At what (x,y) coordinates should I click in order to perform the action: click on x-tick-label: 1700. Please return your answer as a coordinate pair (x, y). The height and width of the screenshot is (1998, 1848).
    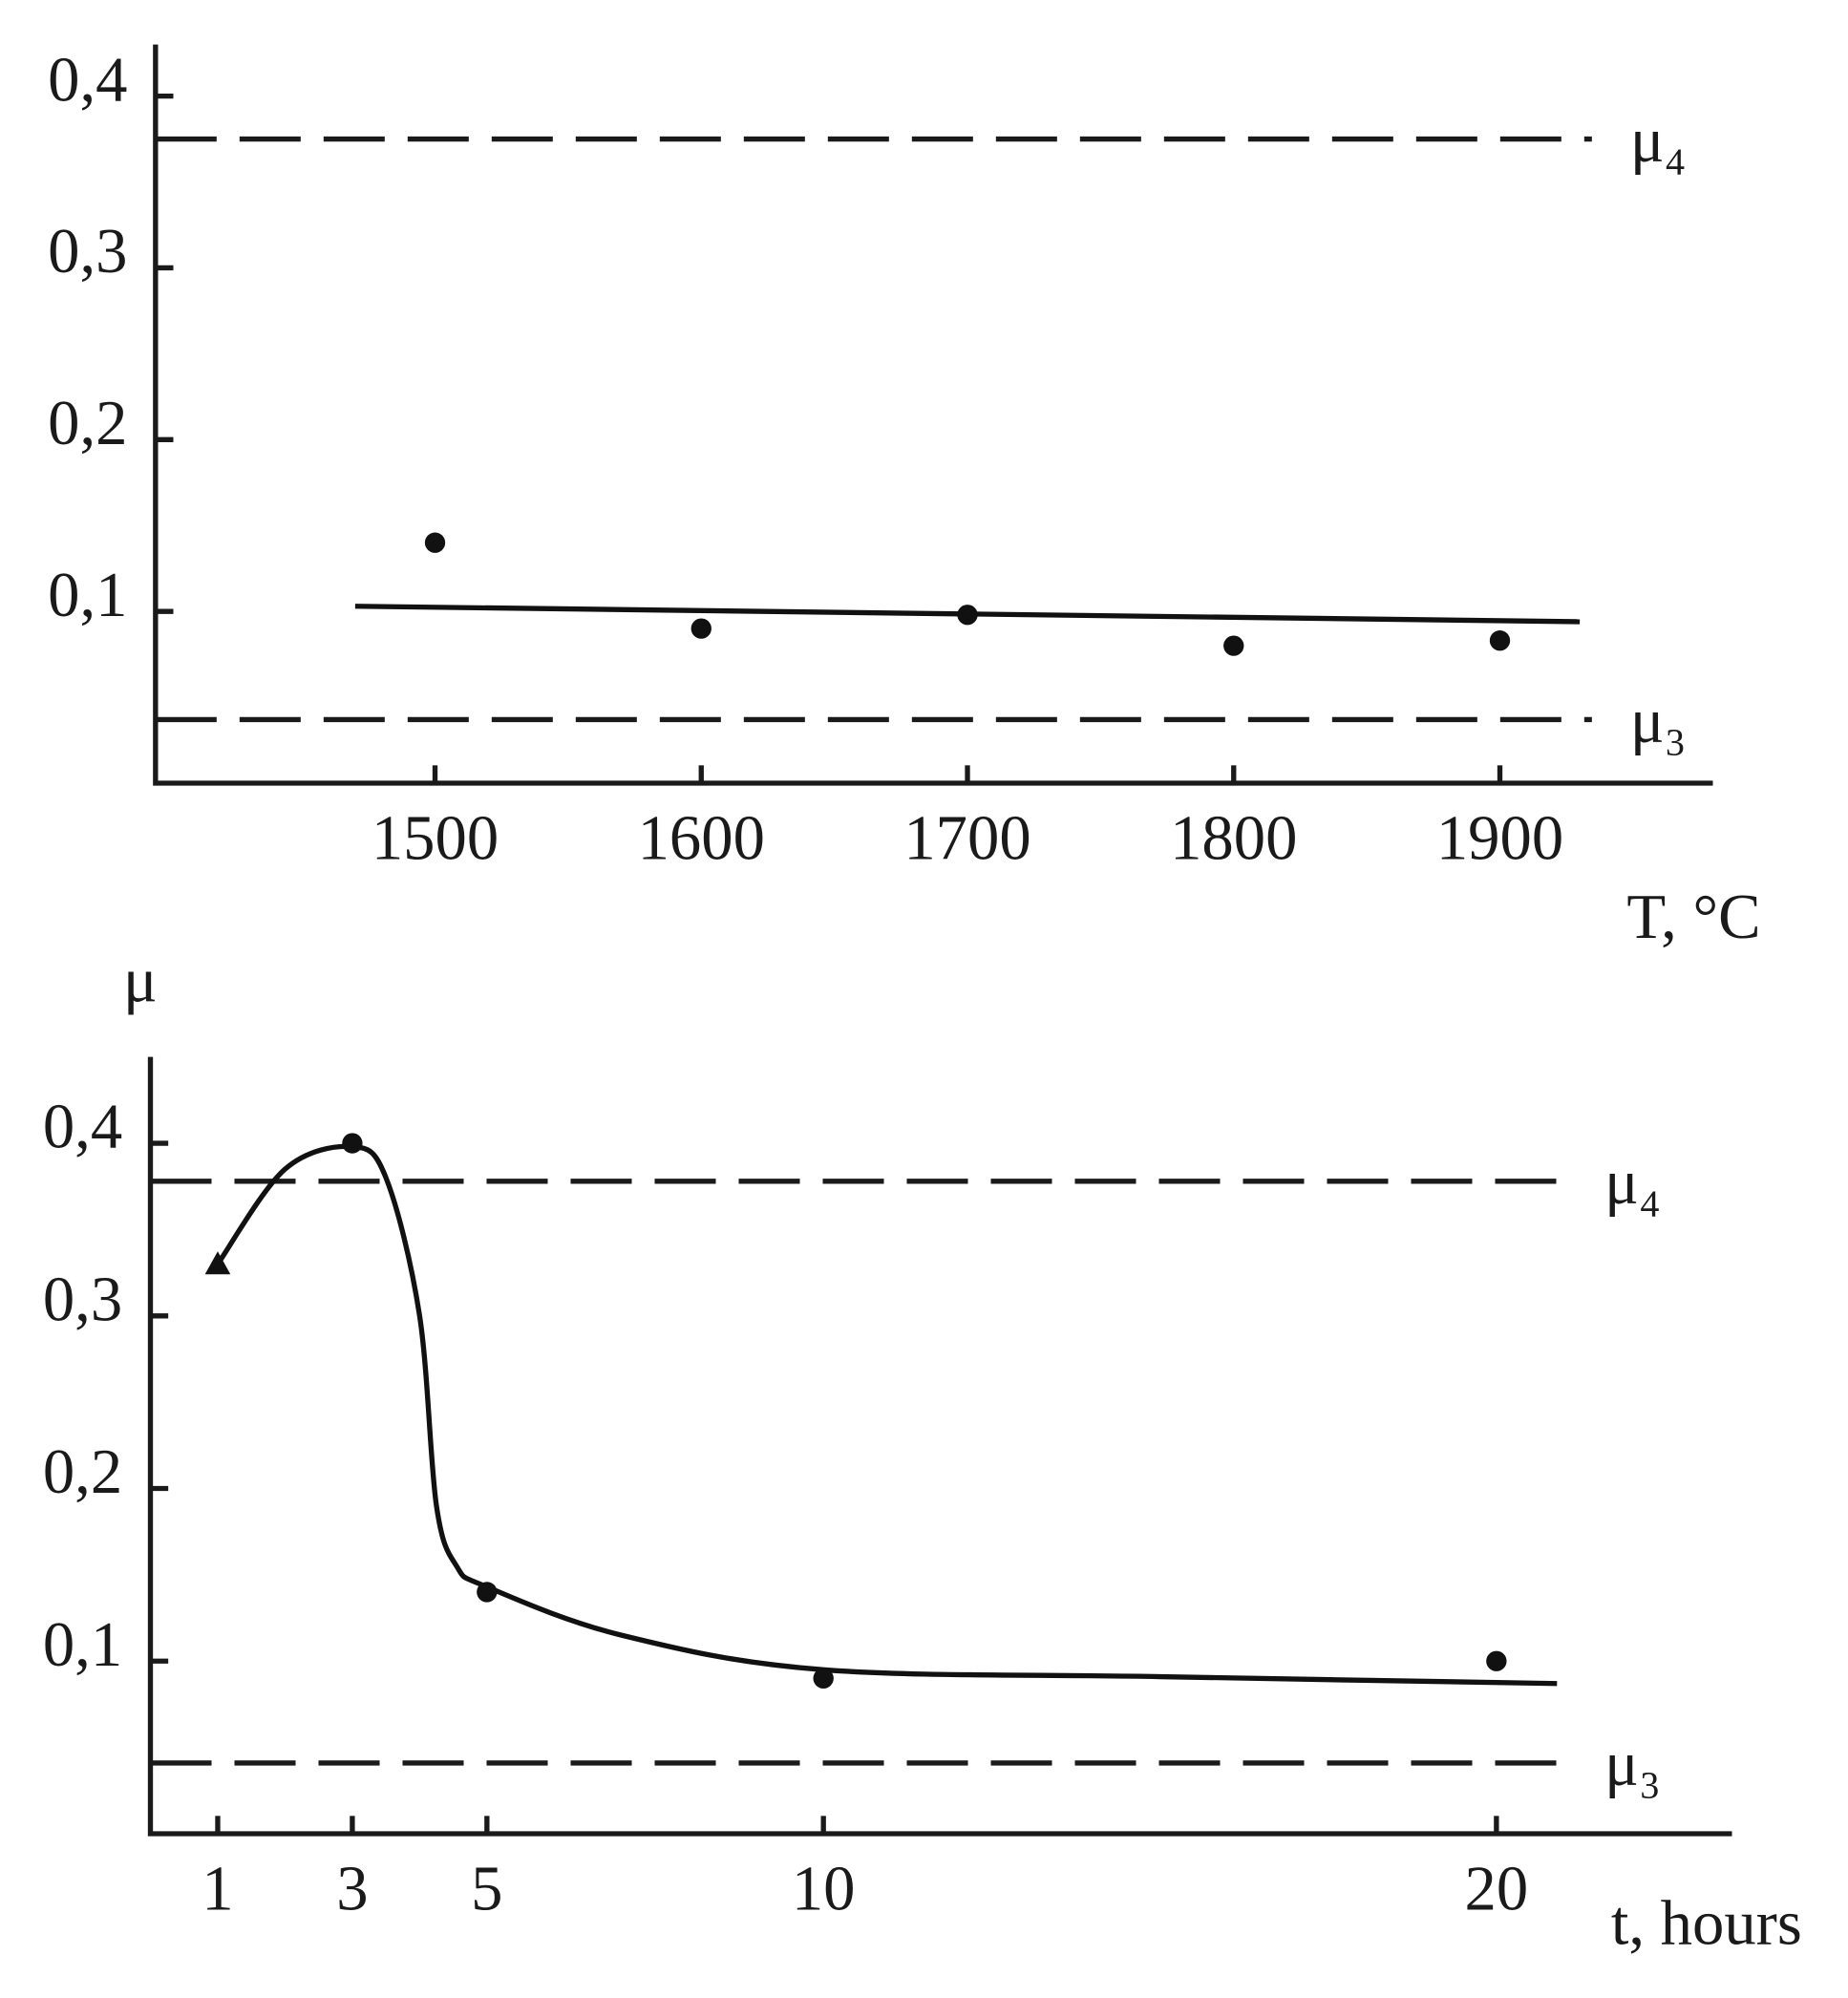
    Looking at the image, I should click on (966, 838).